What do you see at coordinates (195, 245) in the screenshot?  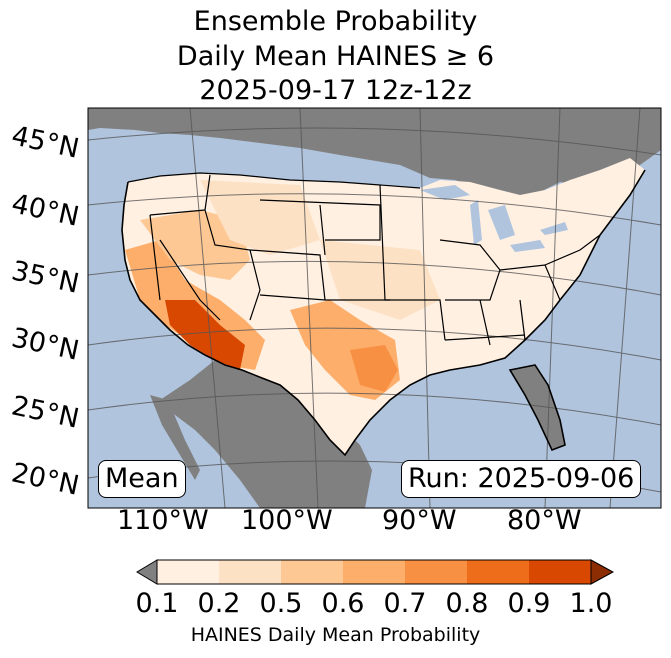 I see `probability-area-west-interior` at bounding box center [195, 245].